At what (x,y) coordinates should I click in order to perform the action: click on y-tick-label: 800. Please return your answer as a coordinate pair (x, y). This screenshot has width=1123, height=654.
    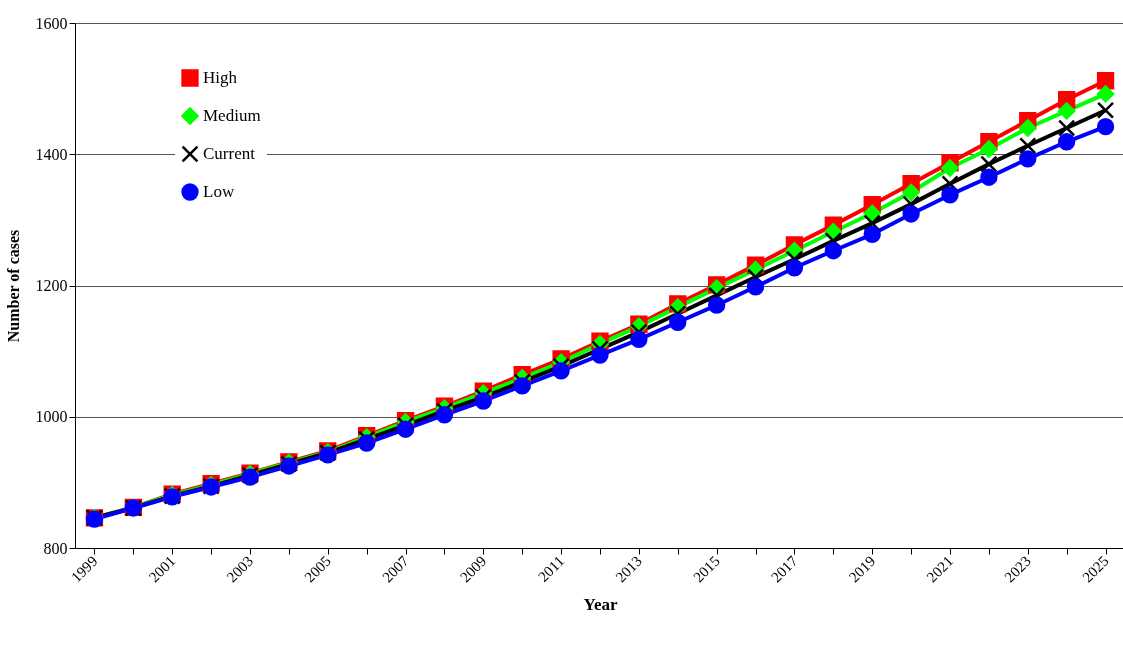
    Looking at the image, I should click on (55, 548).